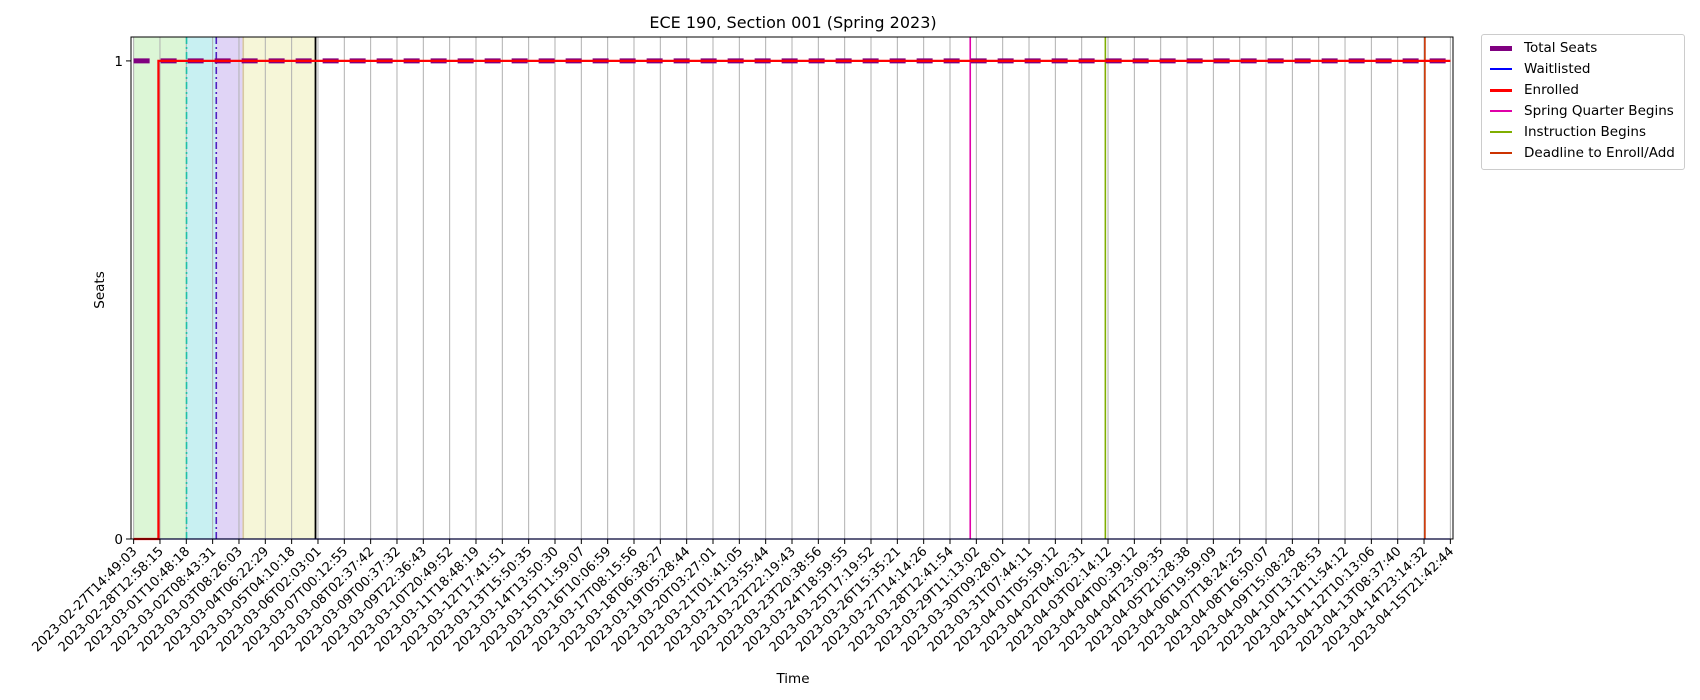 Image resolution: width=1700 pixels, height=700 pixels. What do you see at coordinates (122, 301) in the screenshot?
I see `y-axis-ticks: 01` at bounding box center [122, 301].